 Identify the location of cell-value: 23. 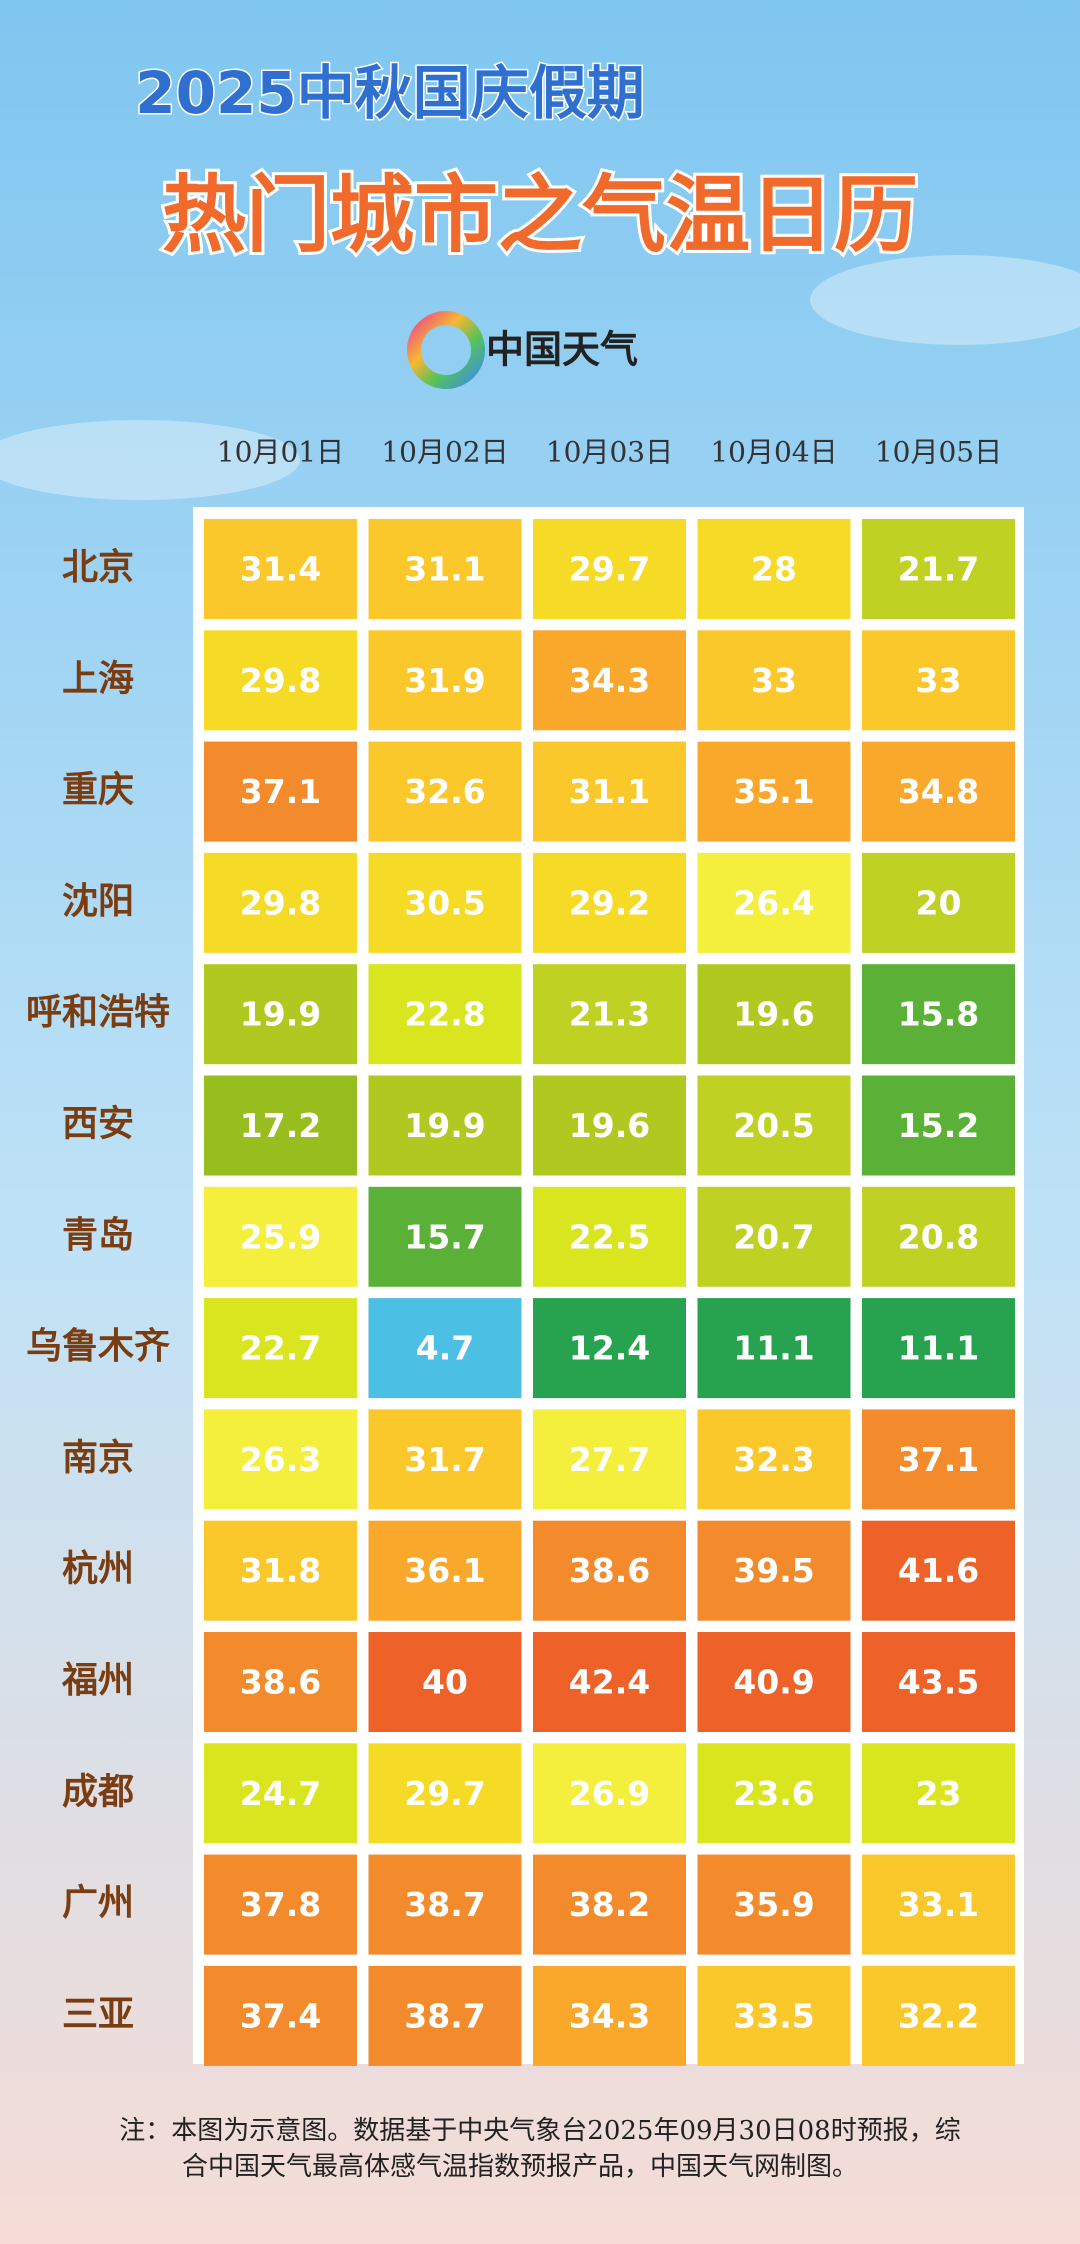
(939, 1793).